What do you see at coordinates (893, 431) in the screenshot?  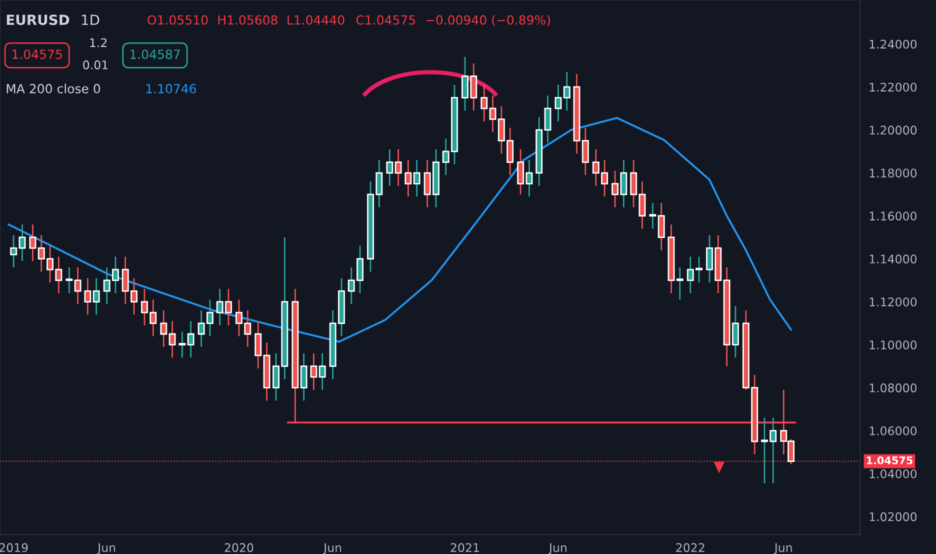 I see `y-tick-label: 1.06000` at bounding box center [893, 431].